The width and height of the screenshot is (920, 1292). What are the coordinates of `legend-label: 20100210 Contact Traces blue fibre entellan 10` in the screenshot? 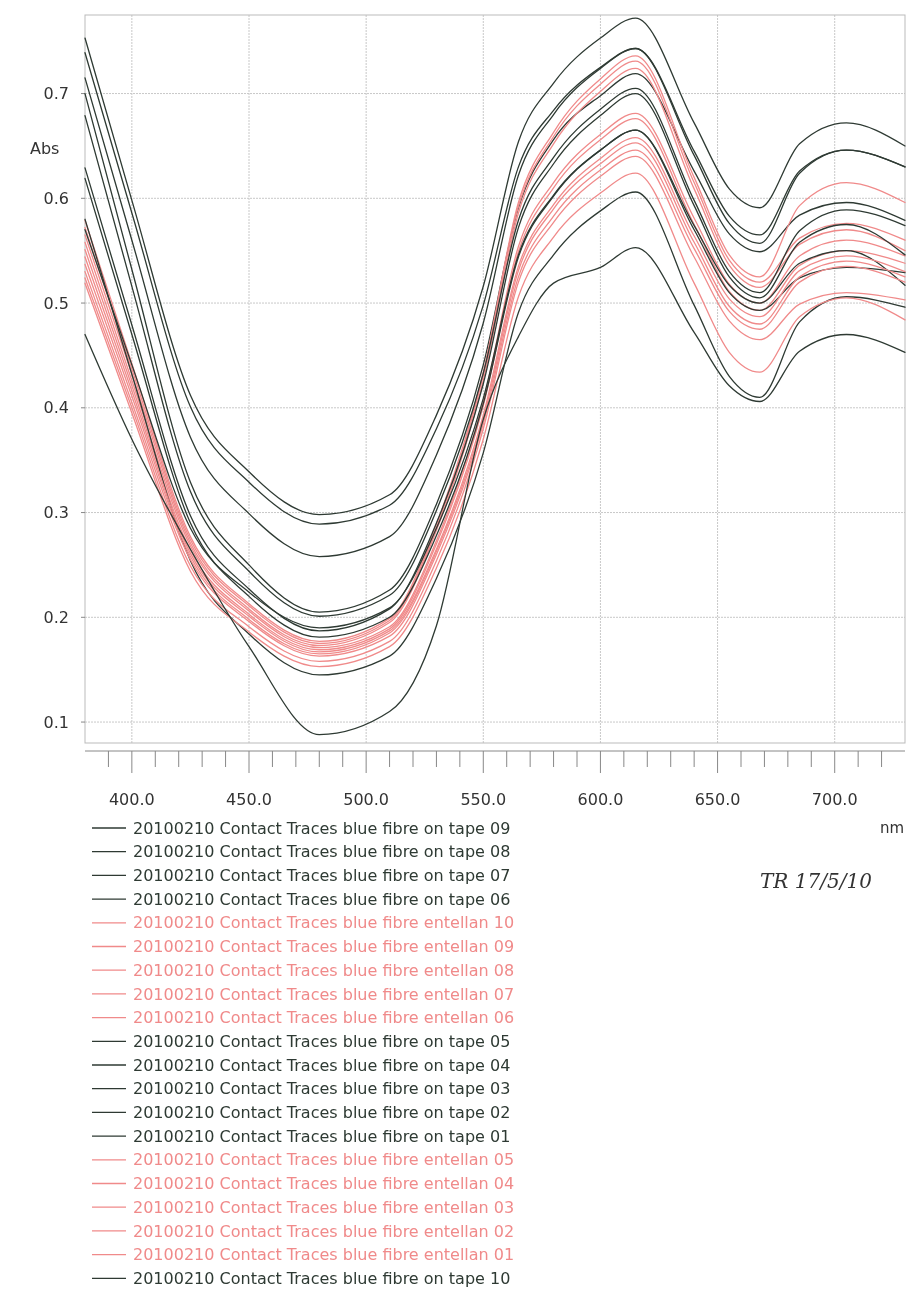 It's located at (324, 923).